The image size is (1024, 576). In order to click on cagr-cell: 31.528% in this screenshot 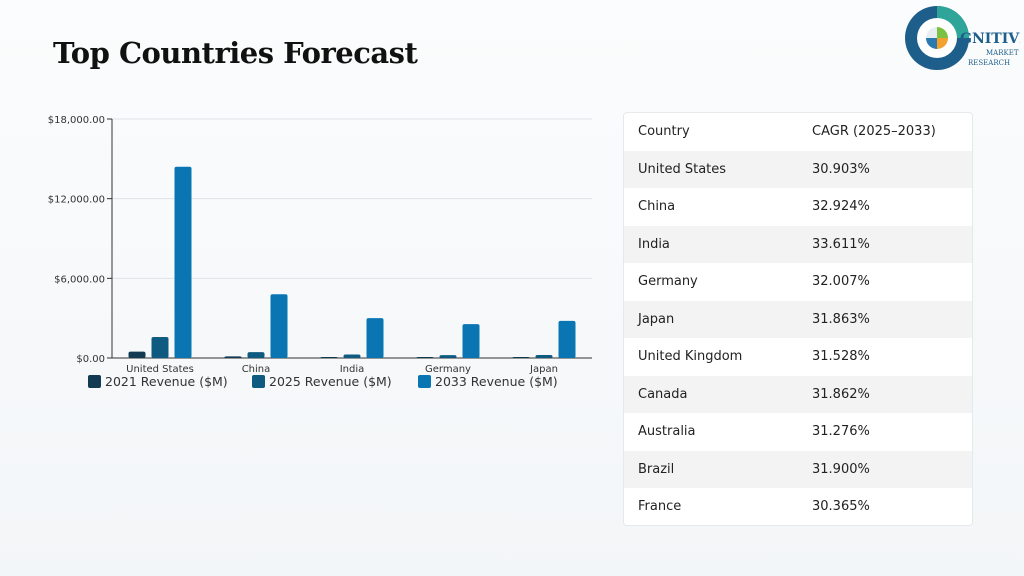, I will do `click(841, 357)`.